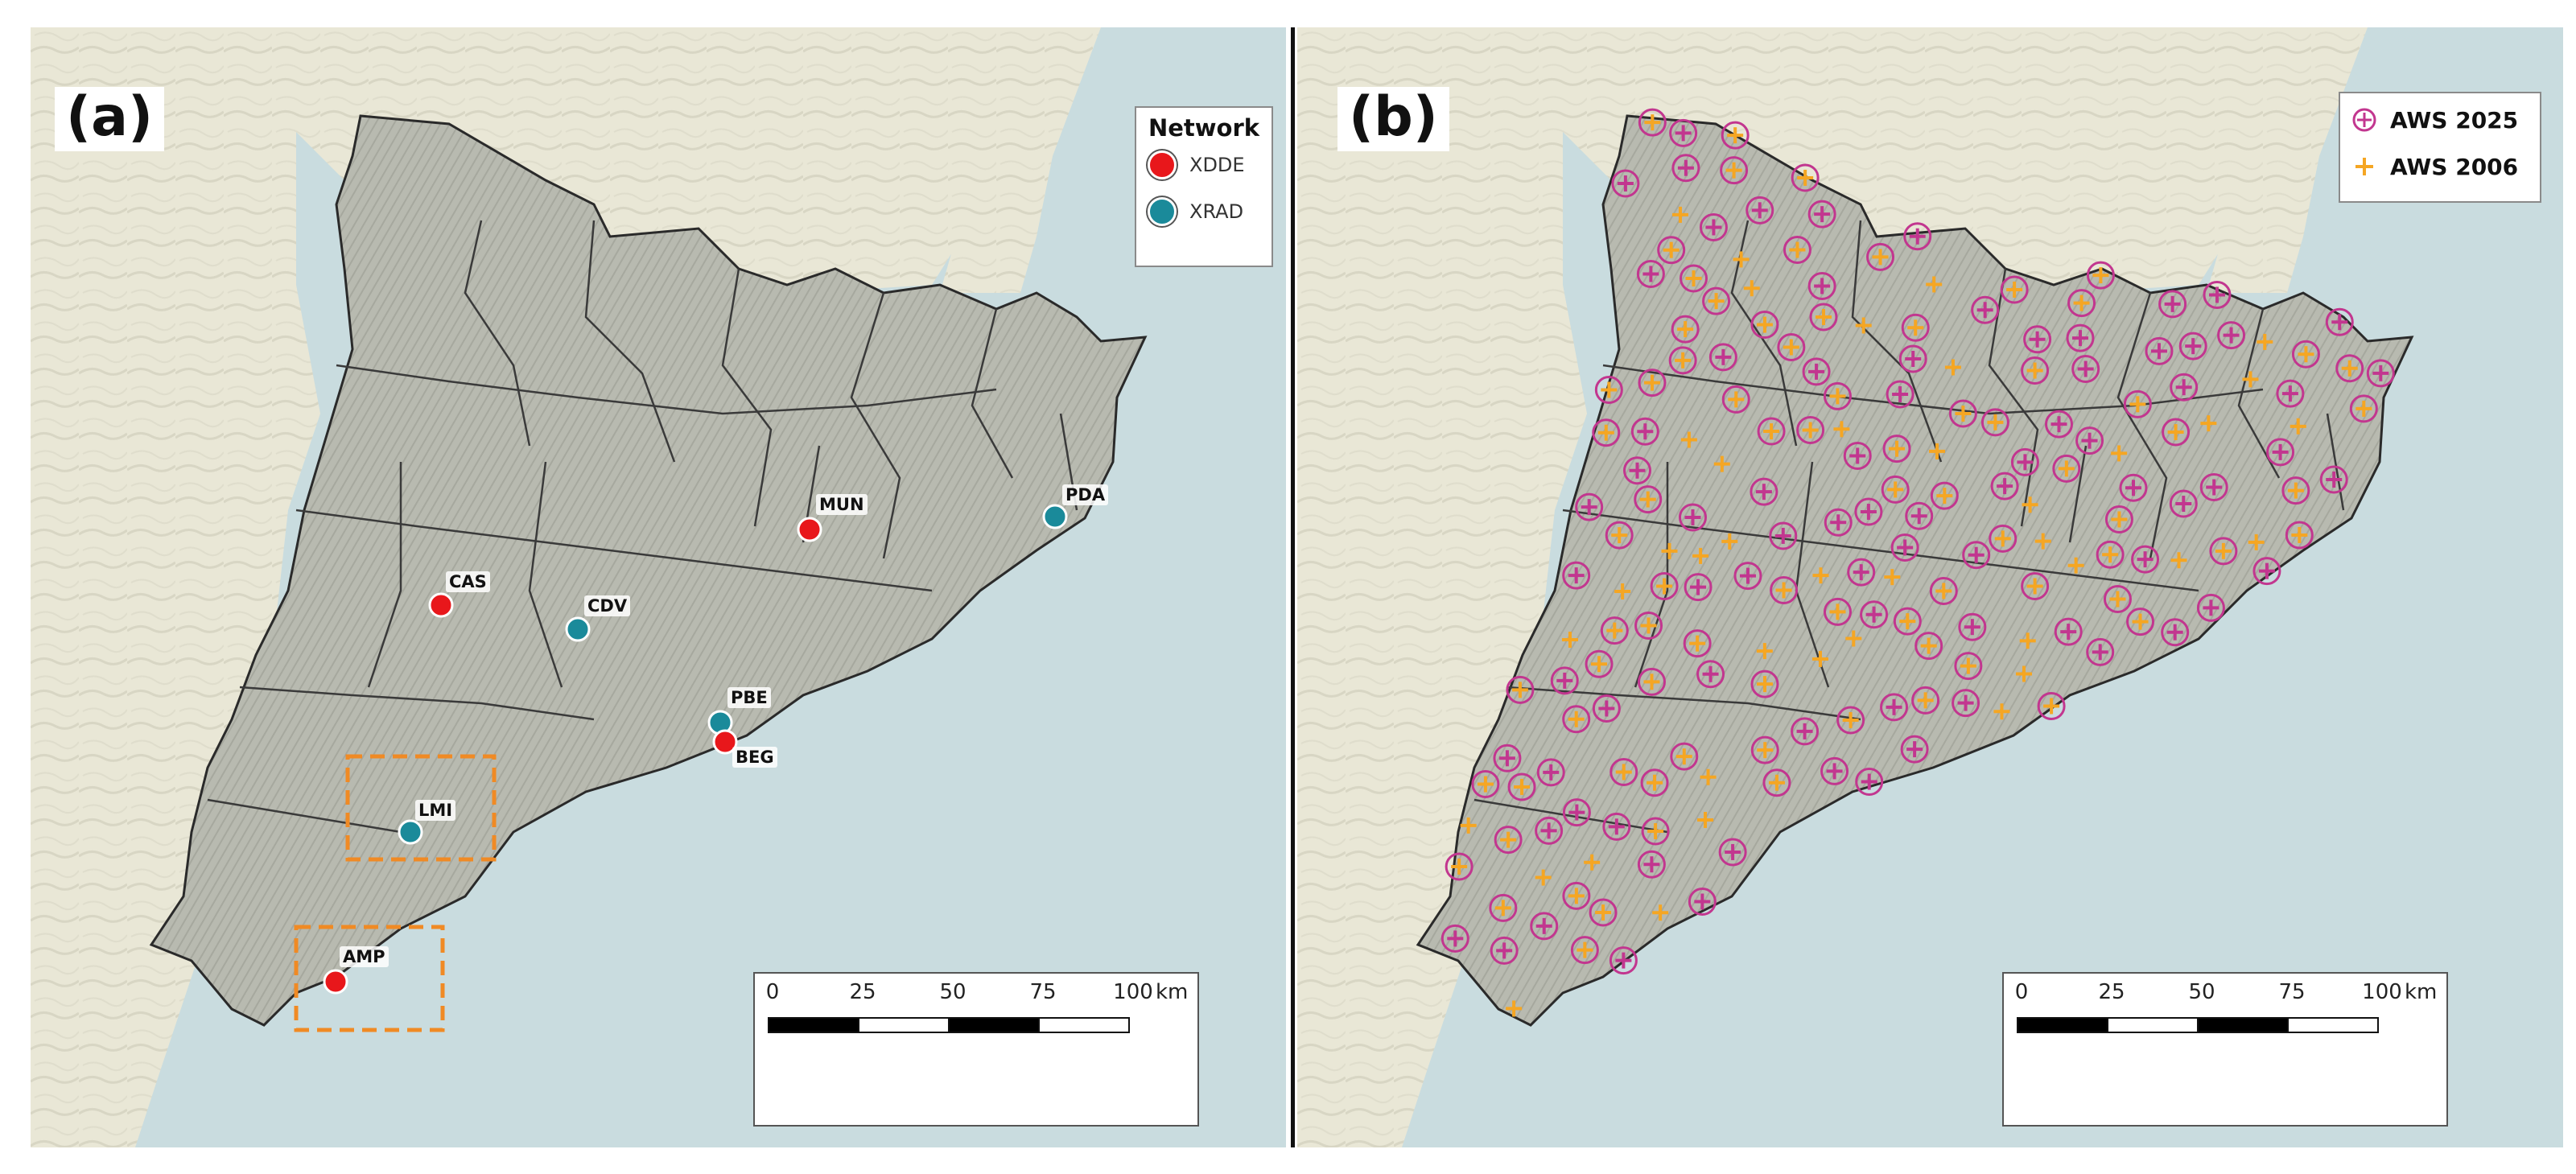 The image size is (2576, 1174). I want to click on station-label-pbe: PBE, so click(749, 697).